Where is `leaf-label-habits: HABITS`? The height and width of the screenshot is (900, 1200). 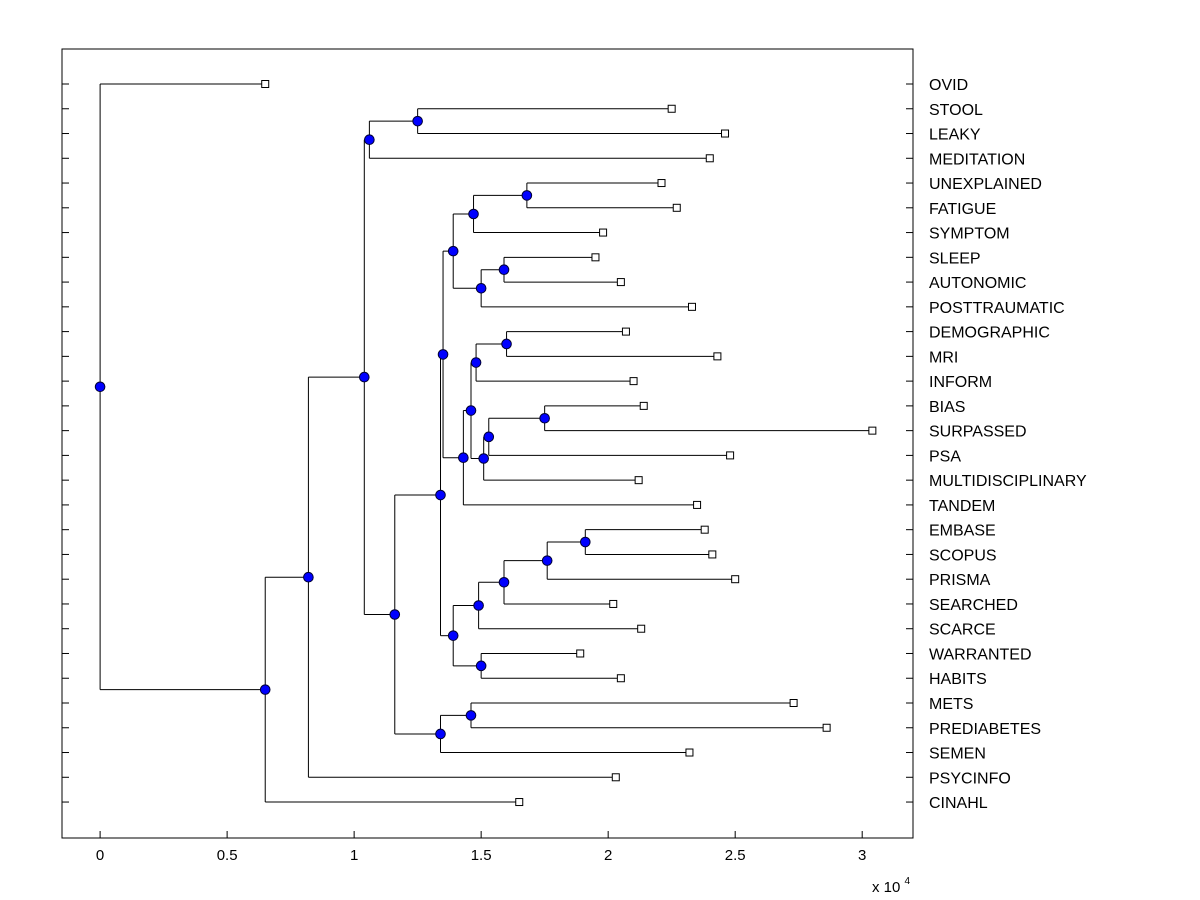
leaf-label-habits: HABITS is located at coordinates (958, 679).